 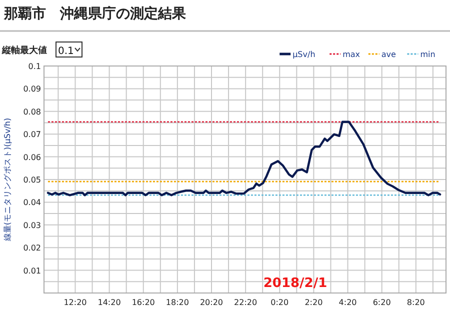 What do you see at coordinates (32, 180) in the screenshot?
I see `y-tick-label: 0.05` at bounding box center [32, 180].